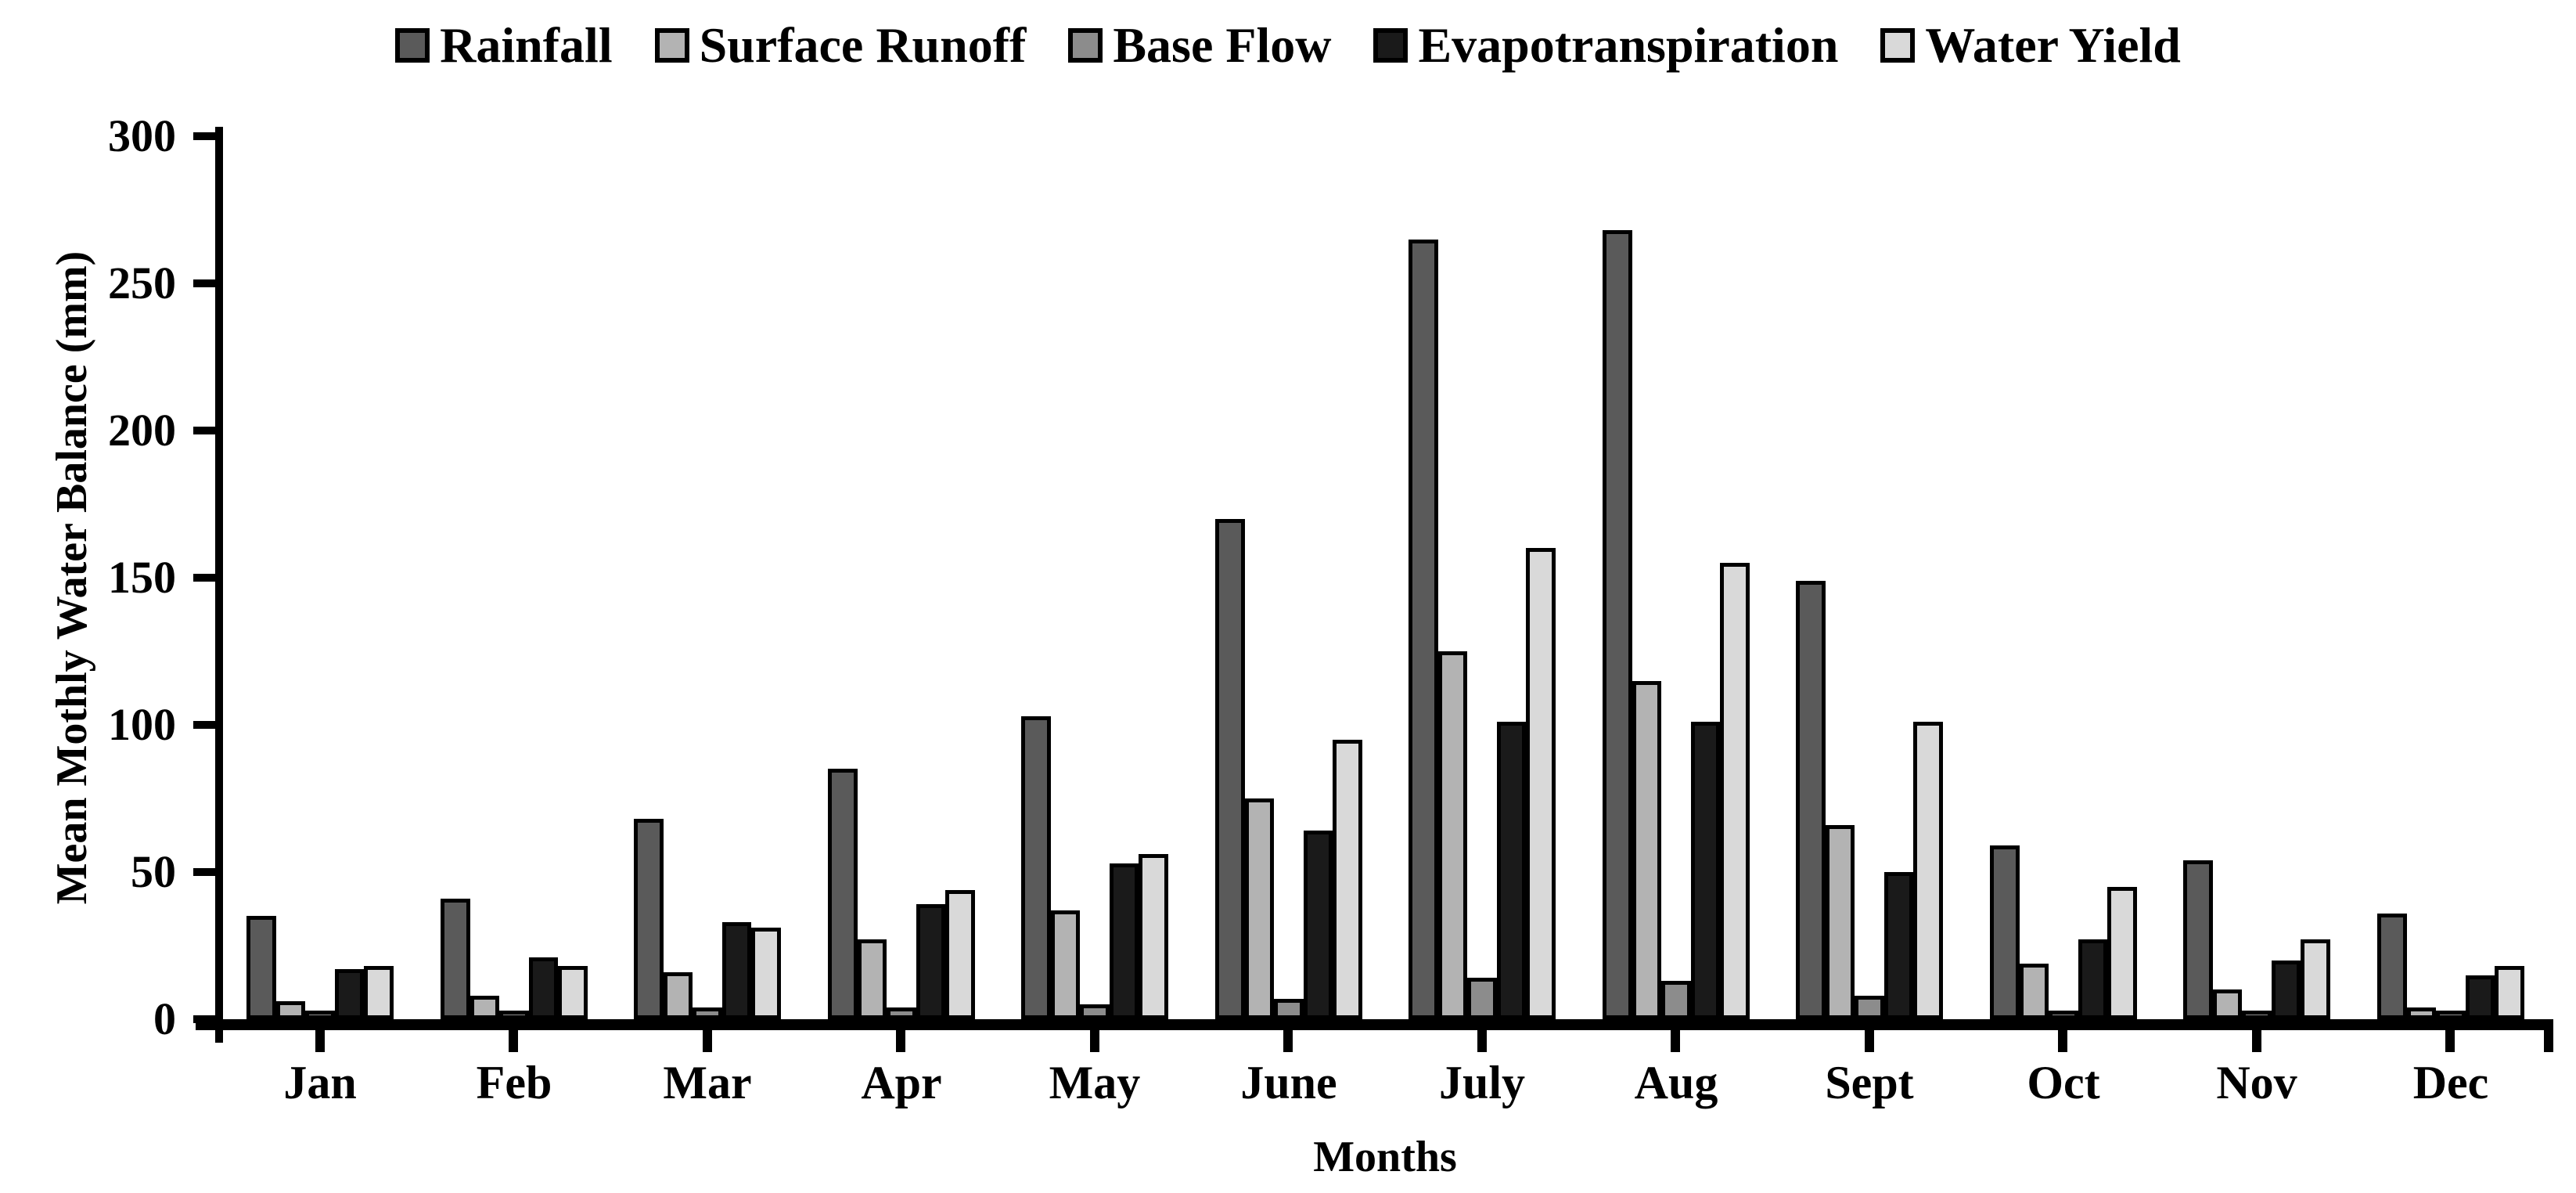 The image size is (2576, 1193). Describe the element at coordinates (544, 988) in the screenshot. I see `bar-evapotranspiration-feb` at that location.